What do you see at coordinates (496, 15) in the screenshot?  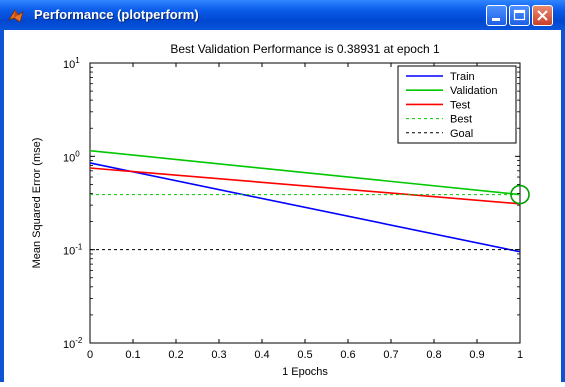 I see `minimize-button` at bounding box center [496, 15].